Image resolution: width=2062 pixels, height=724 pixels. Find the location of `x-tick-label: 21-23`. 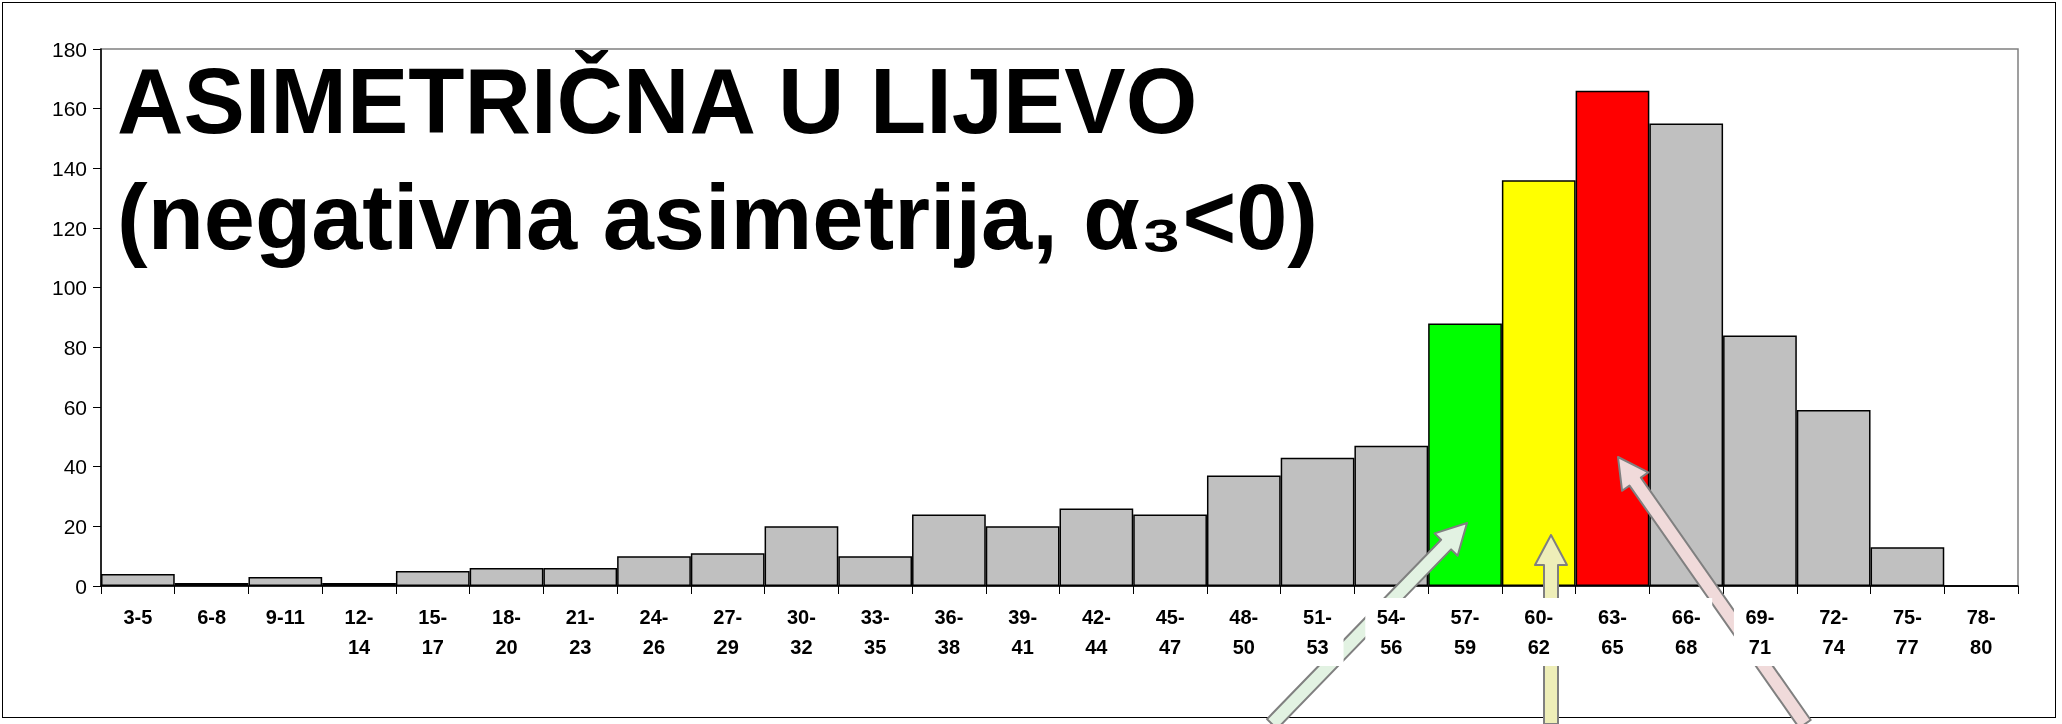

x-tick-label: 21-23 is located at coordinates (580, 632).